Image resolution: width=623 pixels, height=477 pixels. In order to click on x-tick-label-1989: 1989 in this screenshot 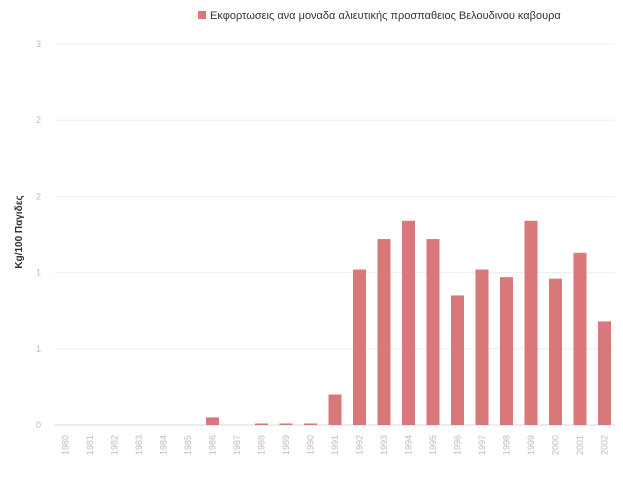, I will do `click(286, 445)`.